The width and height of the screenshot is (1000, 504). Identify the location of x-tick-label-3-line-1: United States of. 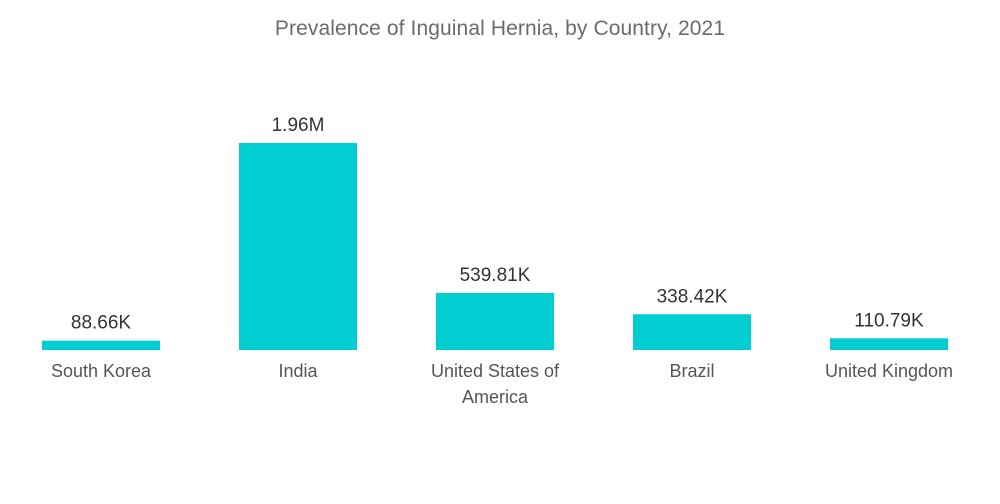
(495, 371).